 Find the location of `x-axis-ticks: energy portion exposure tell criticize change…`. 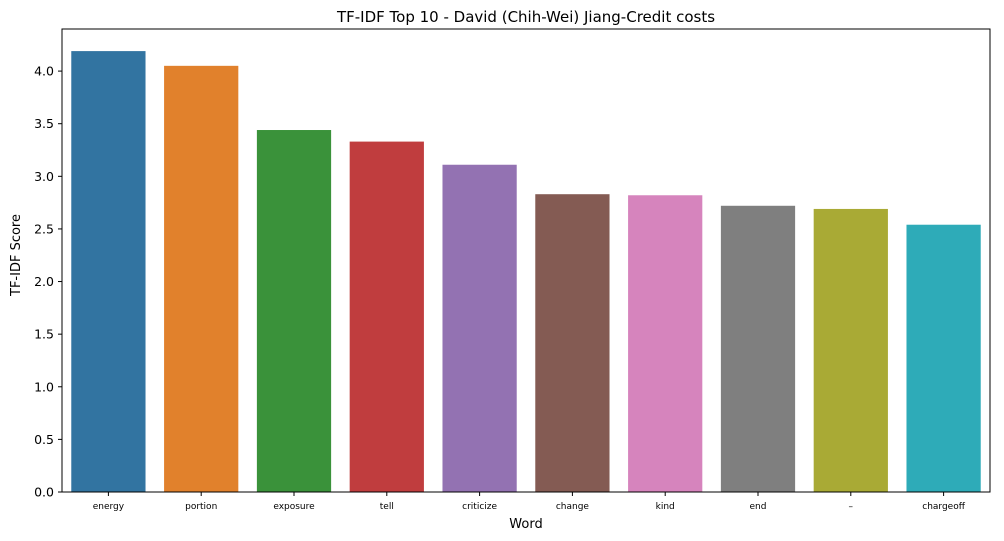

x-axis-ticks: energy portion exposure tell criticize change… is located at coordinates (529, 502).